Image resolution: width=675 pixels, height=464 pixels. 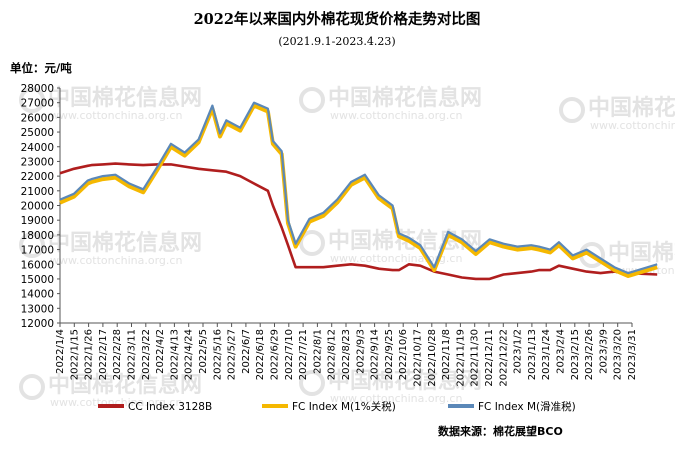 What do you see at coordinates (337, 19) in the screenshot?
I see `chart-title: 2022年以来国内外棉花现货价格走势对比图` at bounding box center [337, 19].